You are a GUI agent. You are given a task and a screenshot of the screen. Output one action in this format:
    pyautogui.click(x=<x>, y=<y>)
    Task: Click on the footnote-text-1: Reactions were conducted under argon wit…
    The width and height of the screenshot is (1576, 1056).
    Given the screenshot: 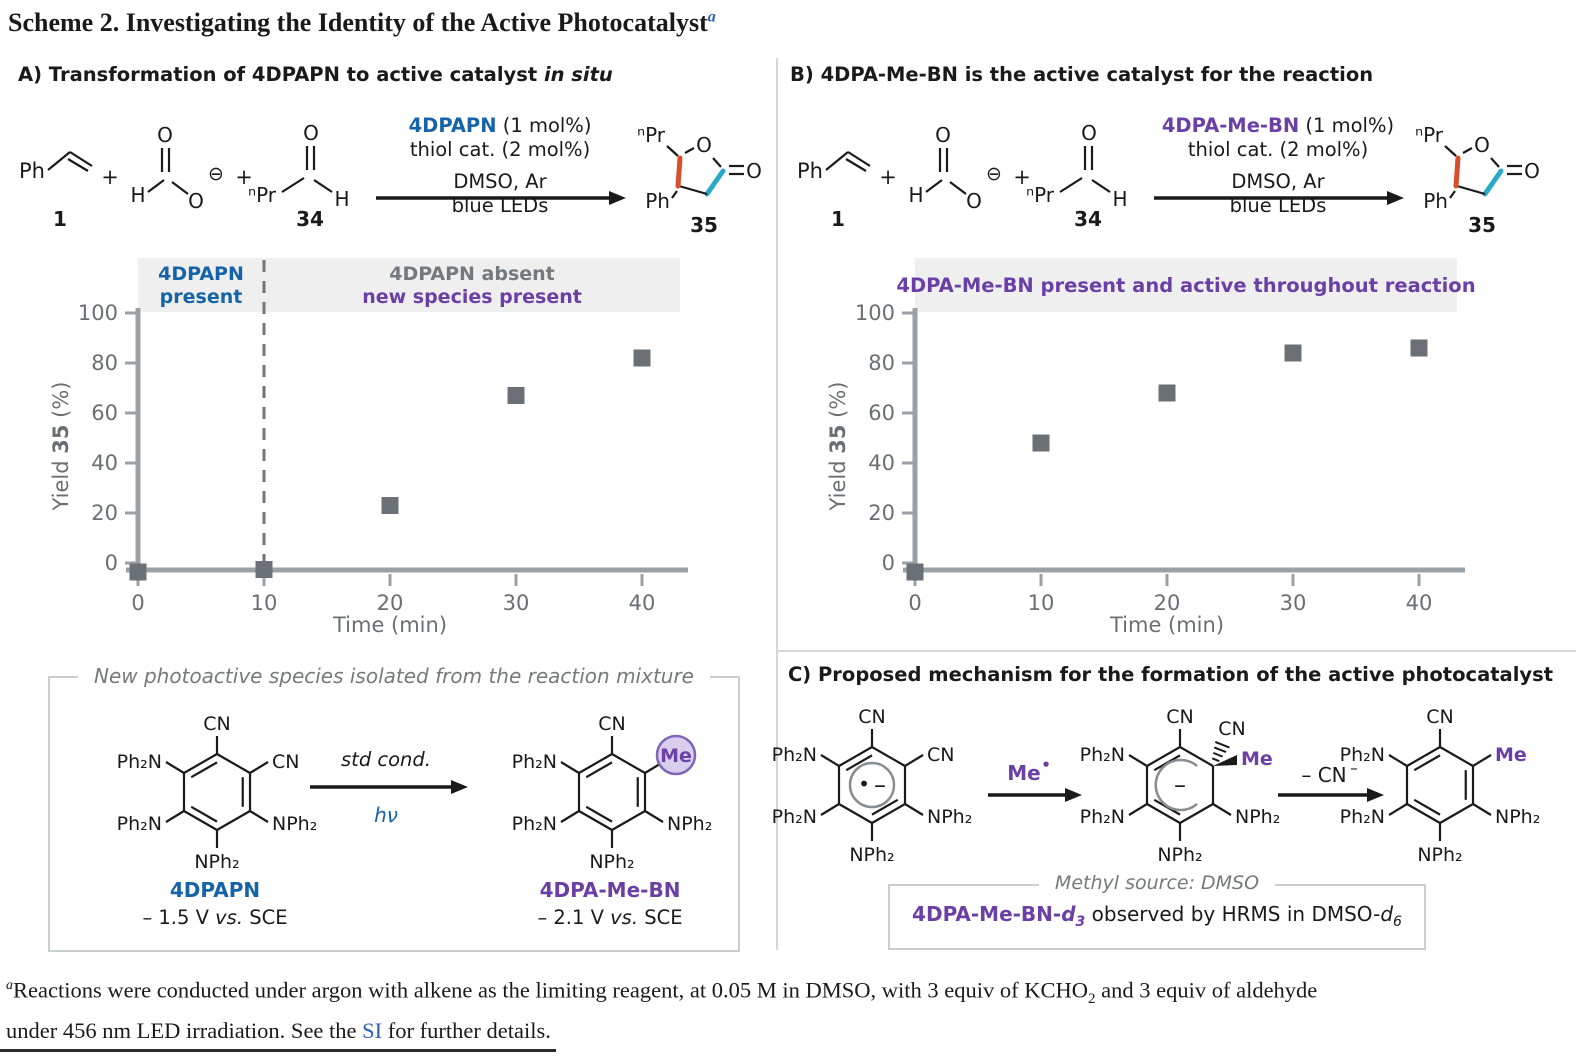 What is the action you would take?
    pyautogui.click(x=550, y=990)
    